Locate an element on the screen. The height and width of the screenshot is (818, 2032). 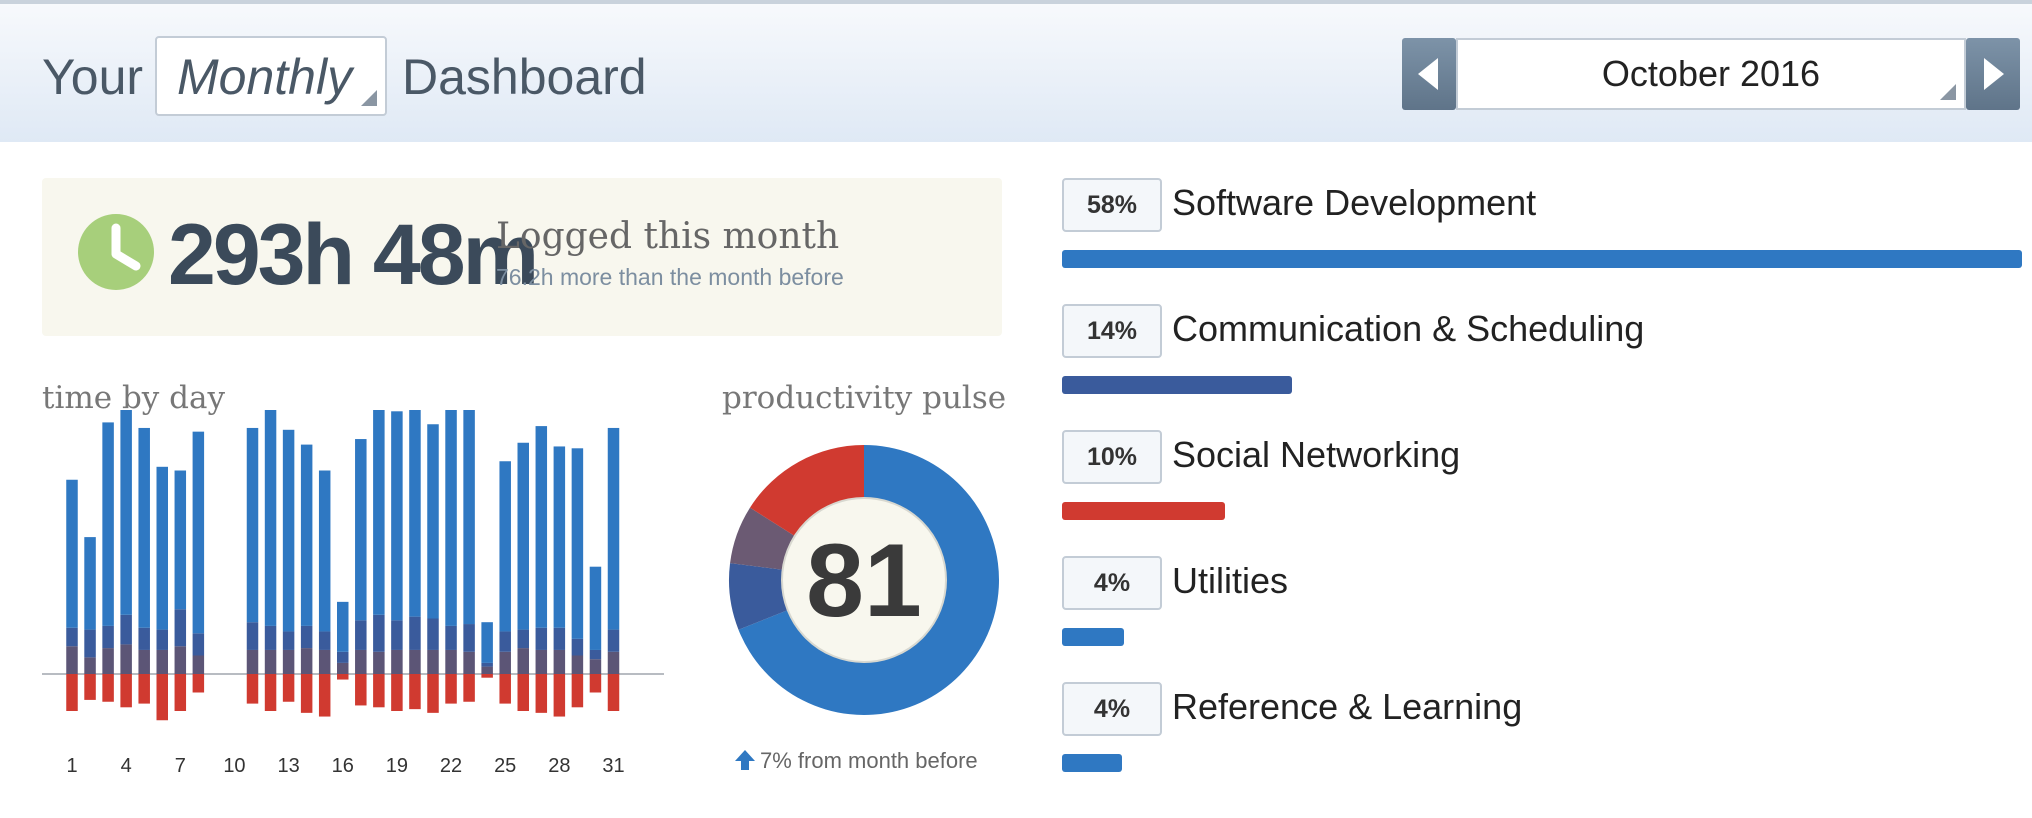
category-item: 4% Utilities is located at coordinates (1543, 619).